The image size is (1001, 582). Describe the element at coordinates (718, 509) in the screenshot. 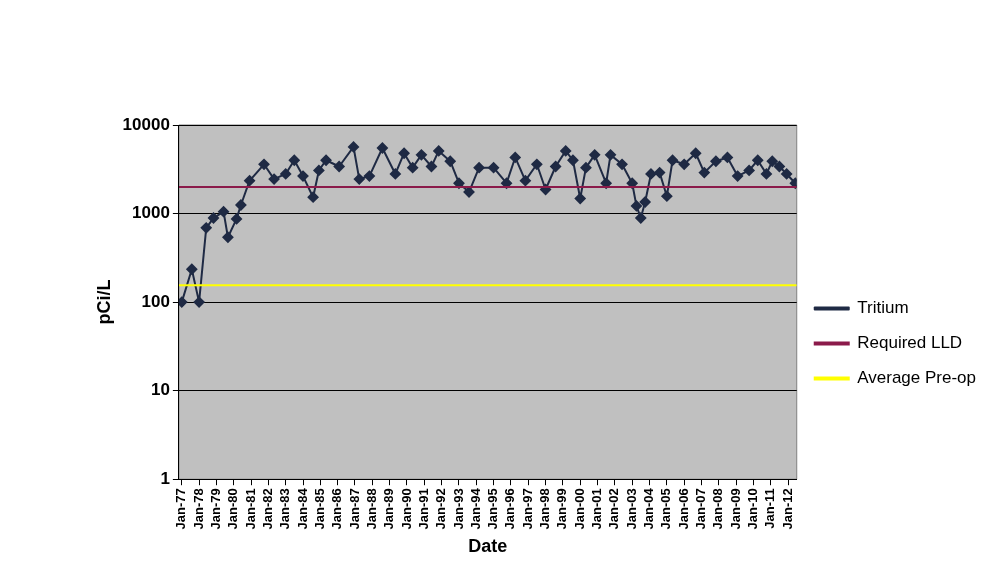

I see `x-tick-label: Jan-08` at that location.